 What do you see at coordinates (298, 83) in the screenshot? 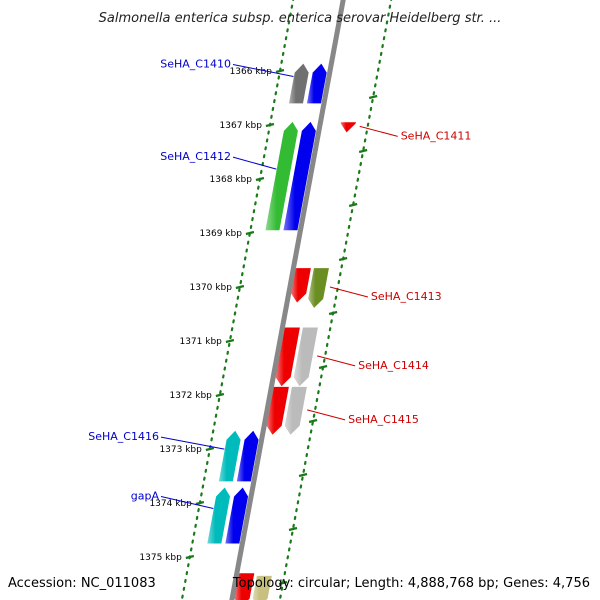
I see `gene-arrow-seha_c1410` at bounding box center [298, 83].